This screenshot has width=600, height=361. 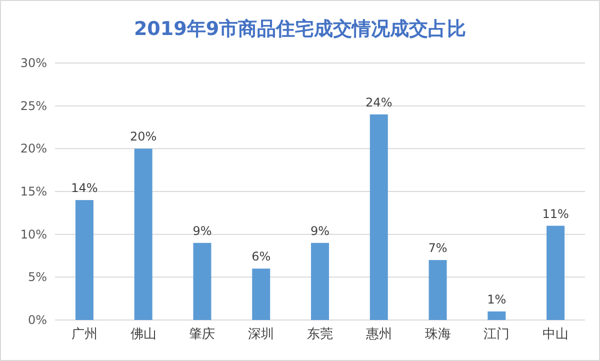 I want to click on x-tick-label: 深圳, so click(x=261, y=334).